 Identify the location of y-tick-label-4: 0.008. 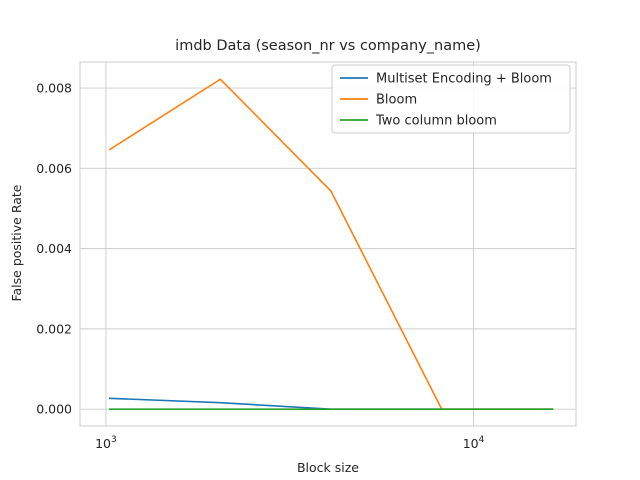
(54, 88).